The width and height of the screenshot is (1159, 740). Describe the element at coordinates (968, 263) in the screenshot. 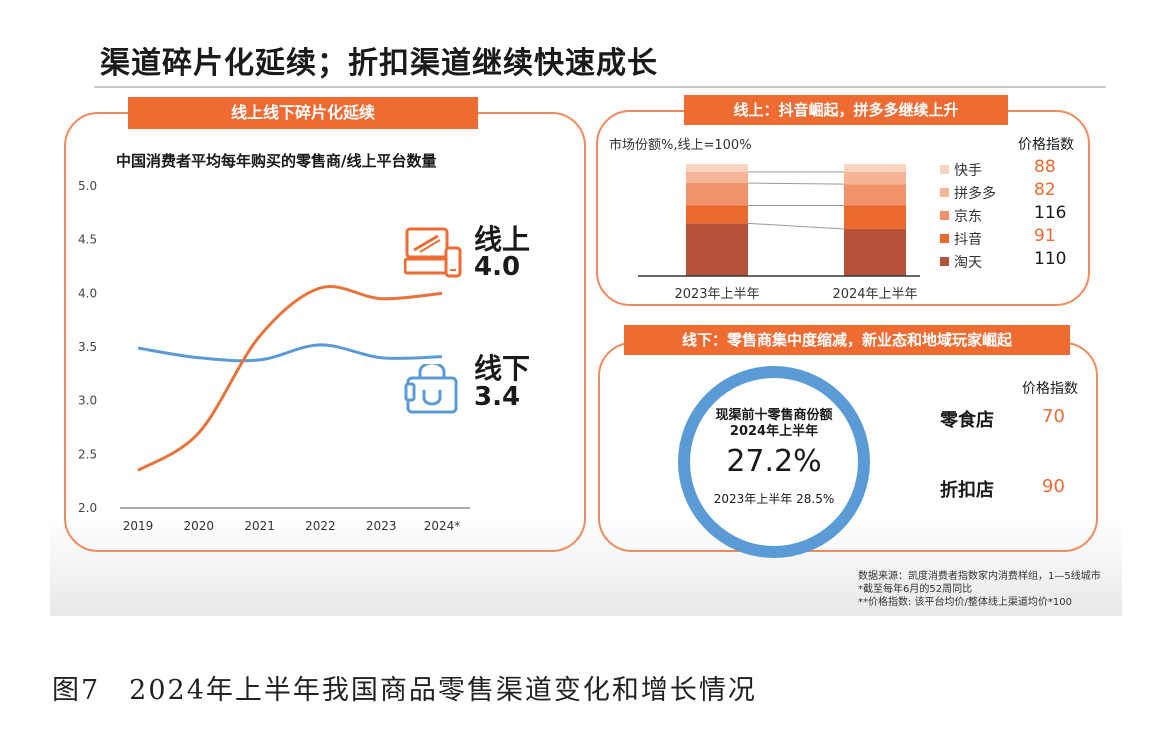

I see `legend-label: 淘天` at that location.